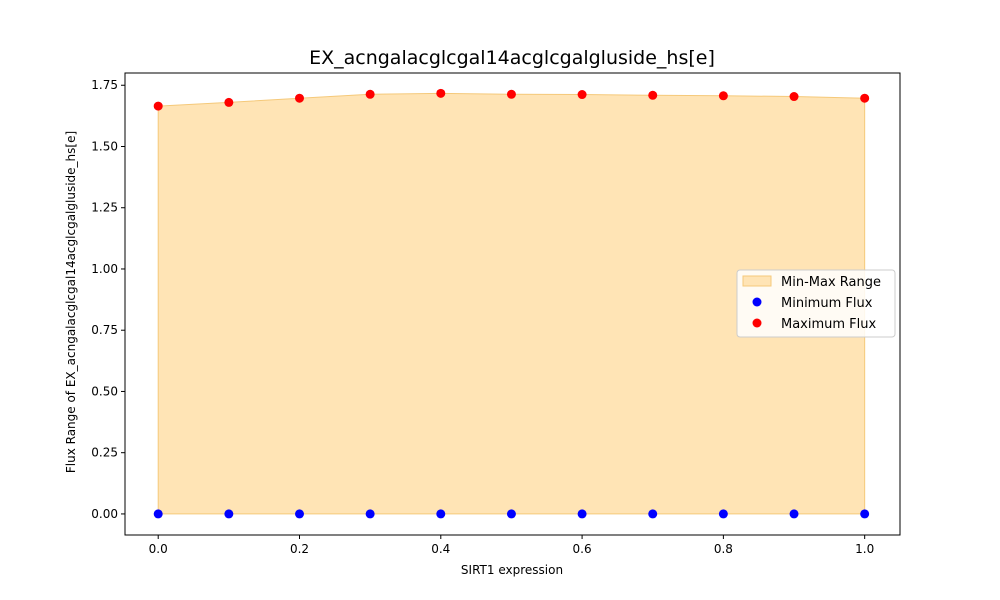 The width and height of the screenshot is (1000, 600). I want to click on legend-label-minimum: Minimum Flux, so click(827, 303).